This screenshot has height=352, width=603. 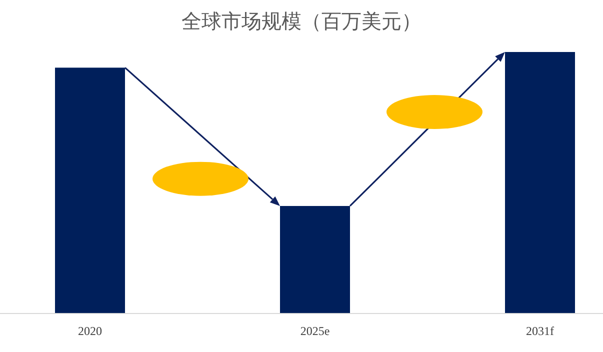 What do you see at coordinates (315, 331) in the screenshot?
I see `x-tick-label: 2025e` at bounding box center [315, 331].